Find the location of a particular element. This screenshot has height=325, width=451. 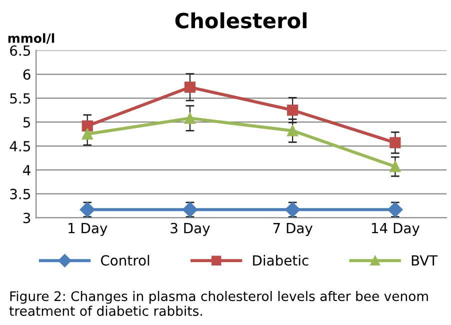

y-tick-label: 4 is located at coordinates (26, 170).